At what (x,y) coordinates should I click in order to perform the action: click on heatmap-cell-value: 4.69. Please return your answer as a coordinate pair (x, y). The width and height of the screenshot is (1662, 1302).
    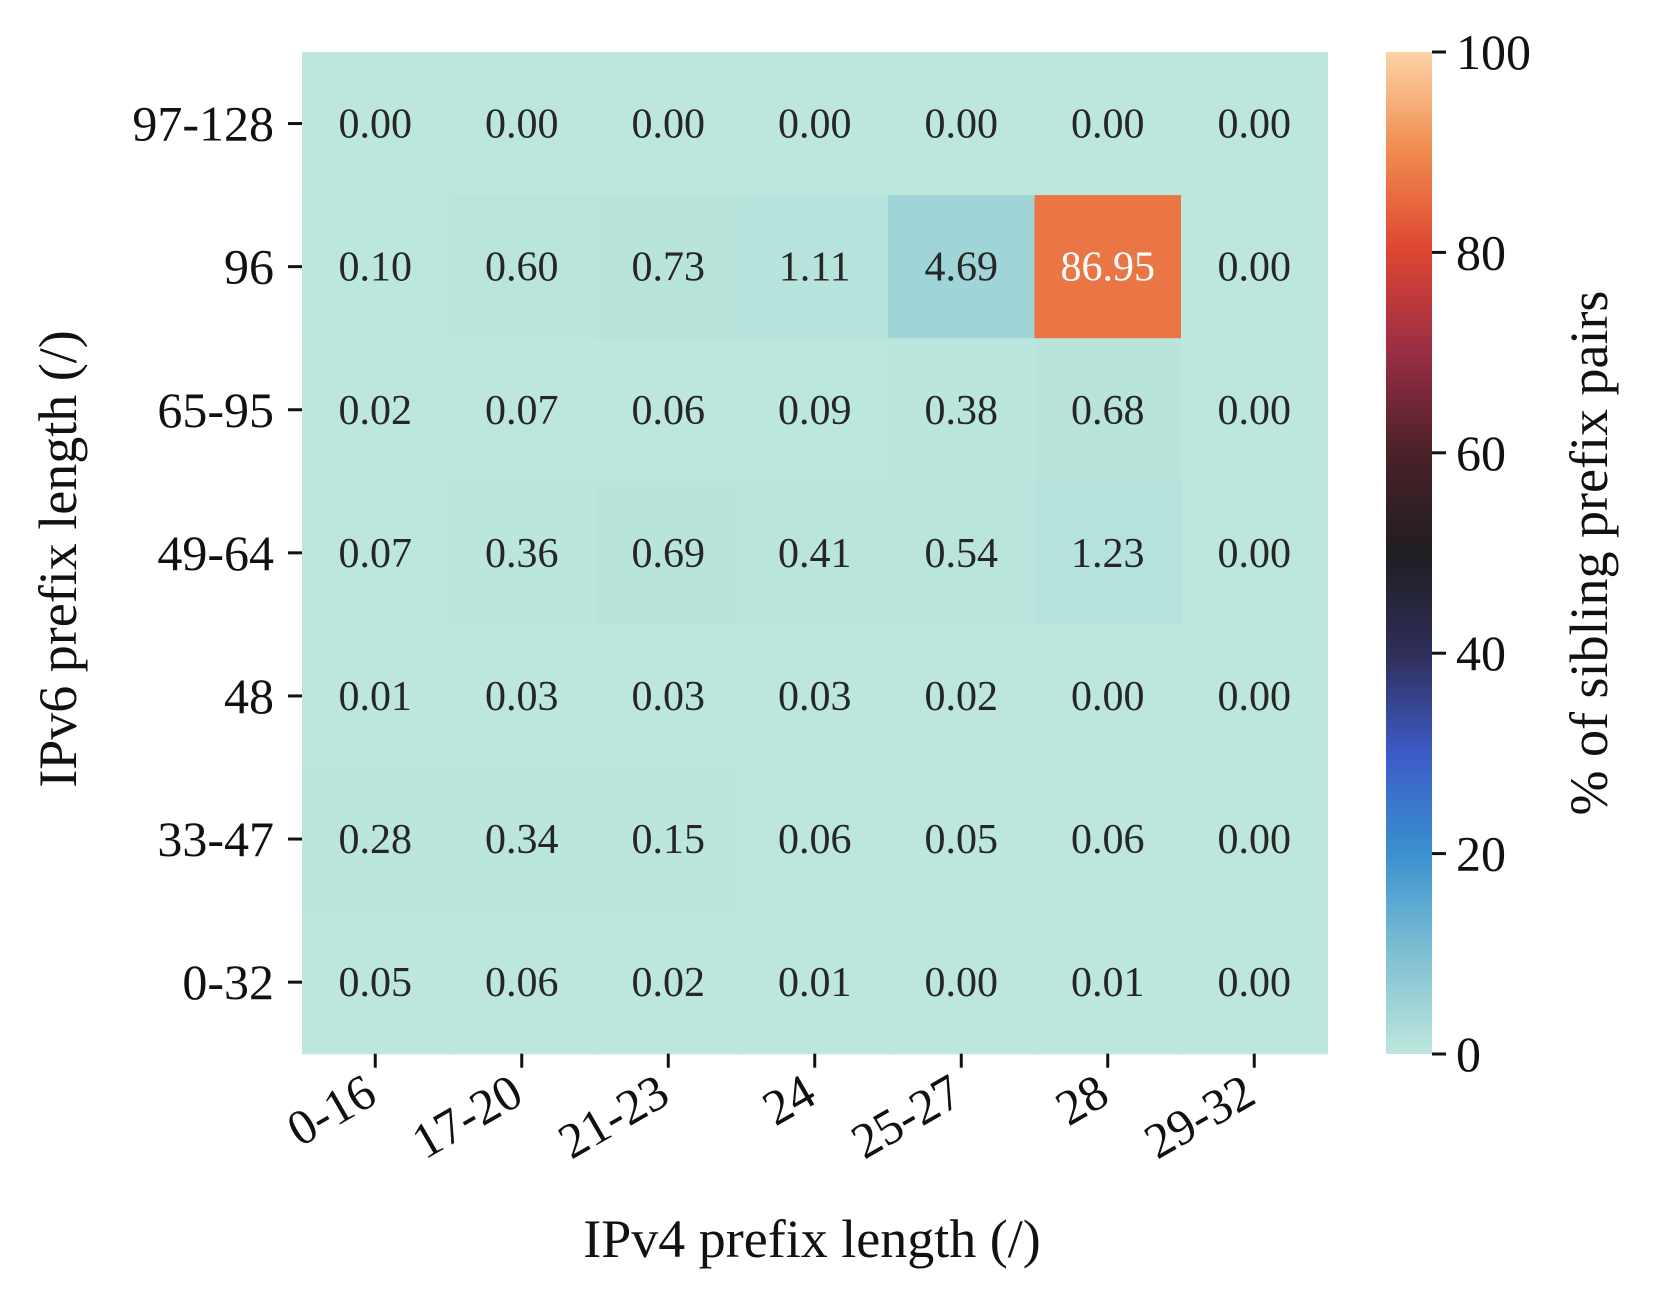
    Looking at the image, I should click on (962, 268).